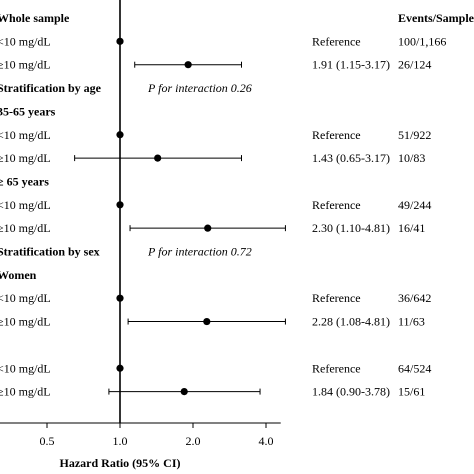  What do you see at coordinates (414, 205) in the screenshot?
I see `events-text: 49/244` at bounding box center [414, 205].